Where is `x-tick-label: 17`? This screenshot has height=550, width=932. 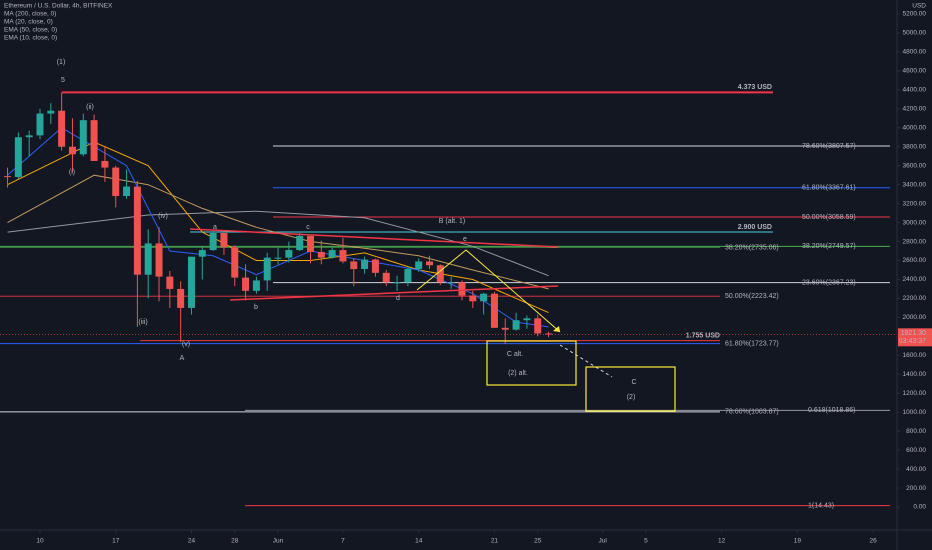 x-tick-label: 17 is located at coordinates (116, 541).